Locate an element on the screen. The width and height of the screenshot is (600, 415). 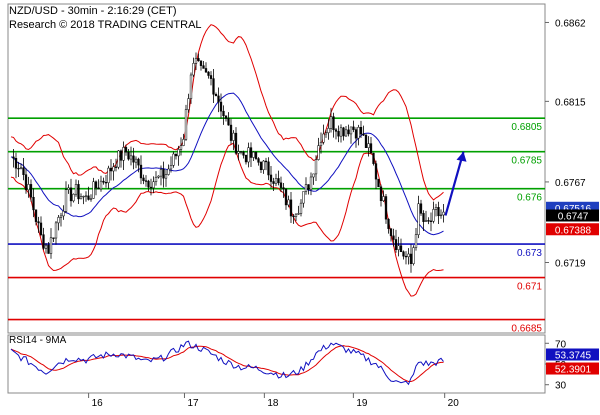
level-label: 0.671 is located at coordinates (529, 287).